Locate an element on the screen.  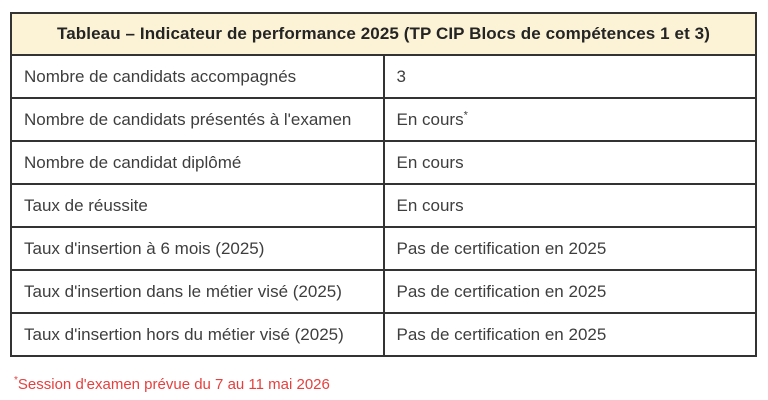
row-label: Taux de réussite is located at coordinates (197, 205).